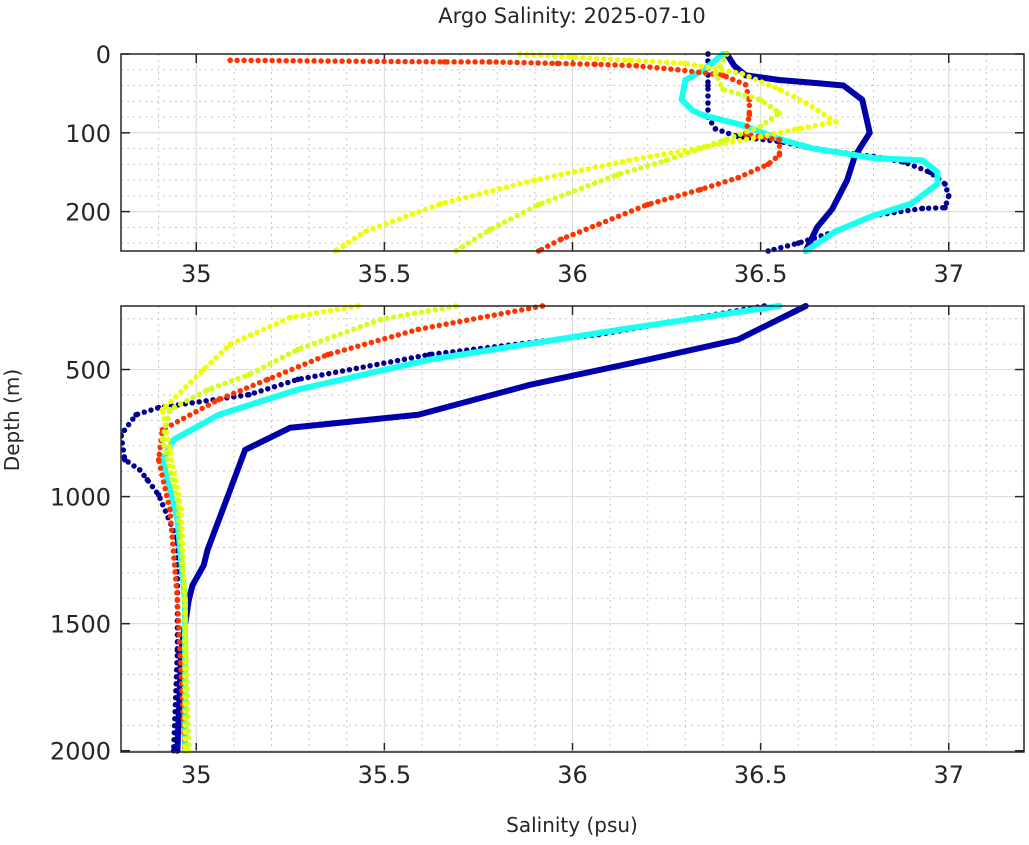 Image resolution: width=1029 pixels, height=845 pixels. What do you see at coordinates (571, 16) in the screenshot?
I see `chart-title: Argo Salinity: 2025-07-10` at bounding box center [571, 16].